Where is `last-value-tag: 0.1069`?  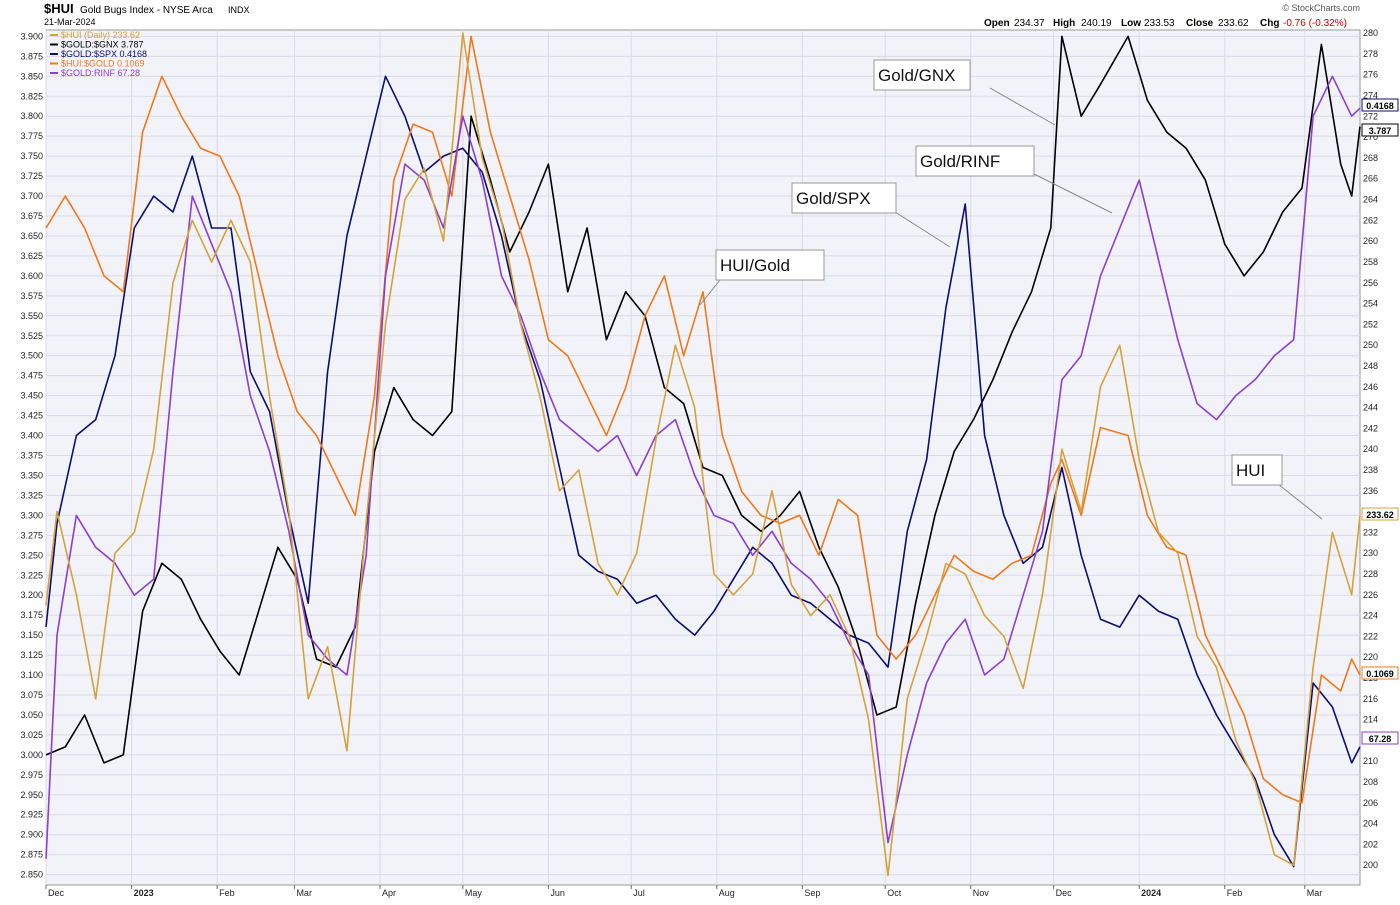 last-value-tag: 0.1069 is located at coordinates (1380, 673).